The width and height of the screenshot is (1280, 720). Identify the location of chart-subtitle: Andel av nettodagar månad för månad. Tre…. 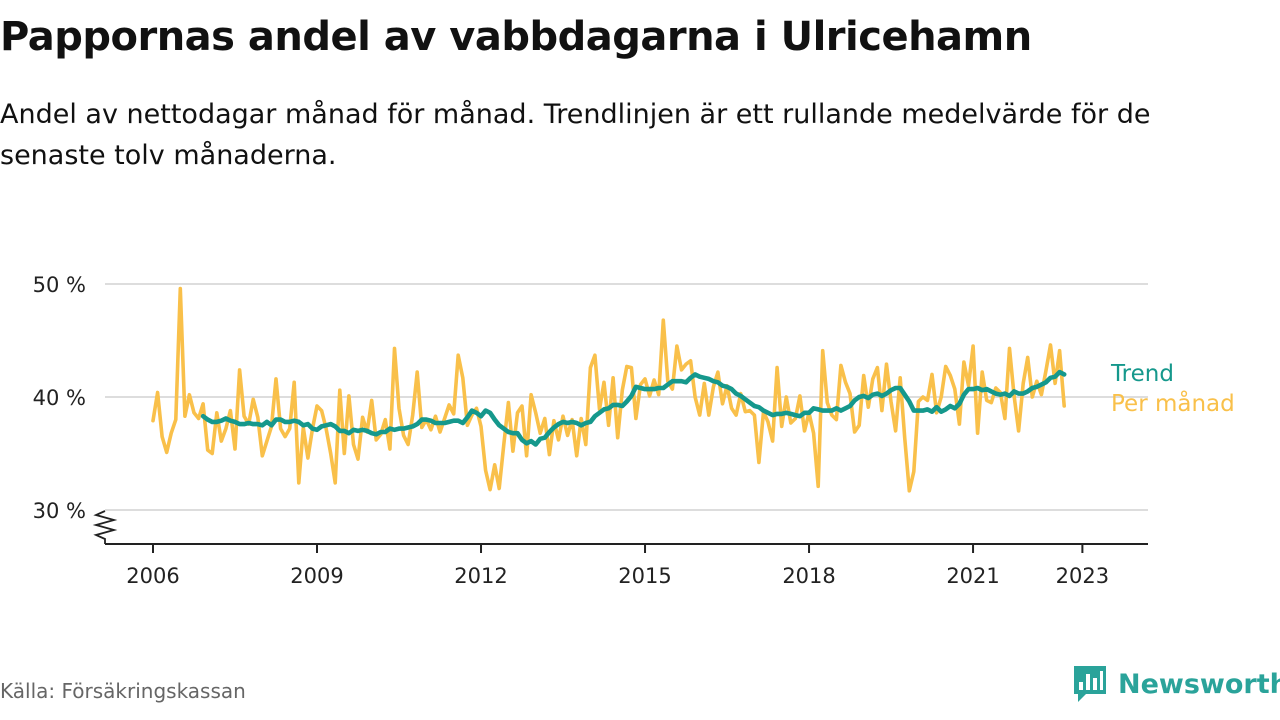
(575, 135).